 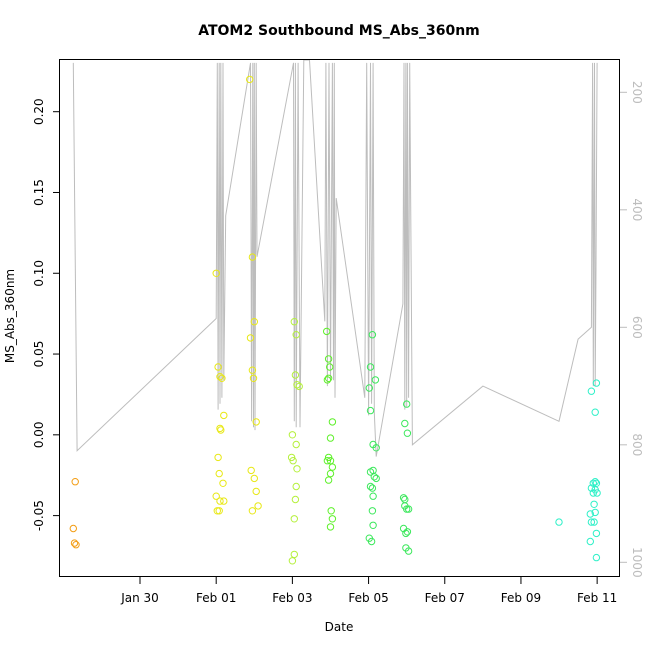 What do you see at coordinates (368, 598) in the screenshot?
I see `x-tick-label: Feb 05` at bounding box center [368, 598].